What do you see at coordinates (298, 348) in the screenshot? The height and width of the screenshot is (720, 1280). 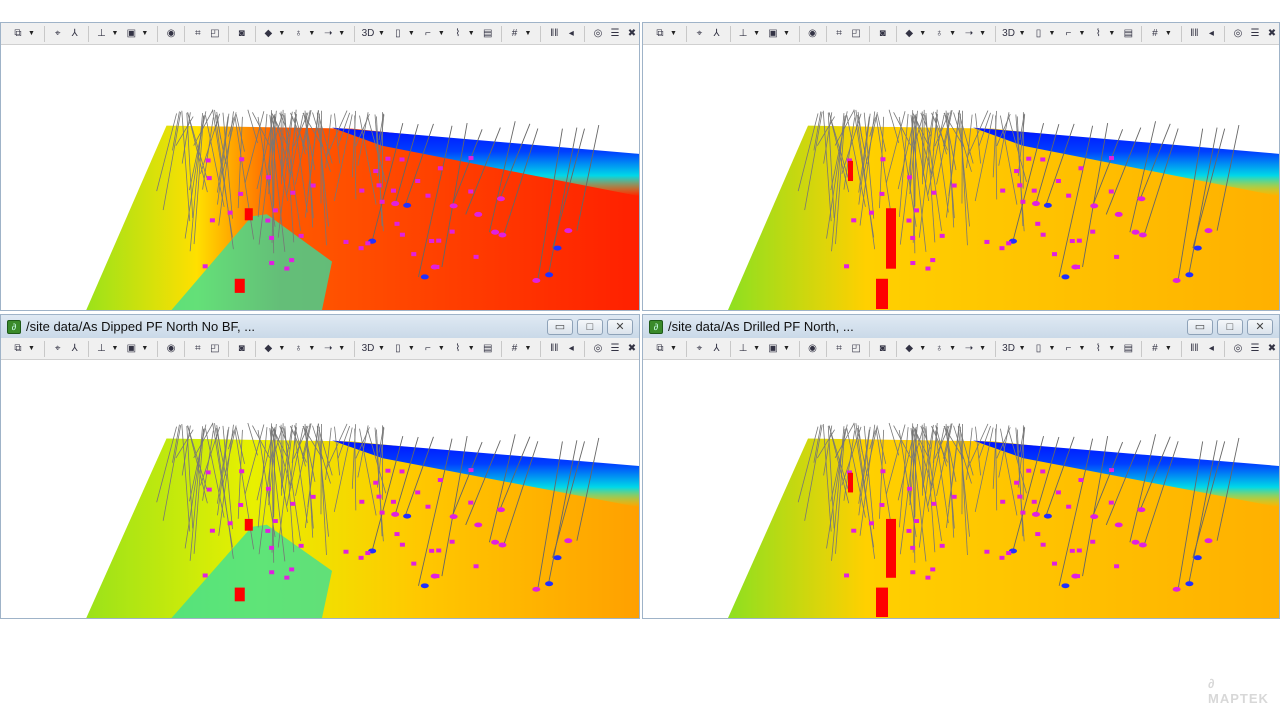 I see `lights-icon: ♁` at bounding box center [298, 348].